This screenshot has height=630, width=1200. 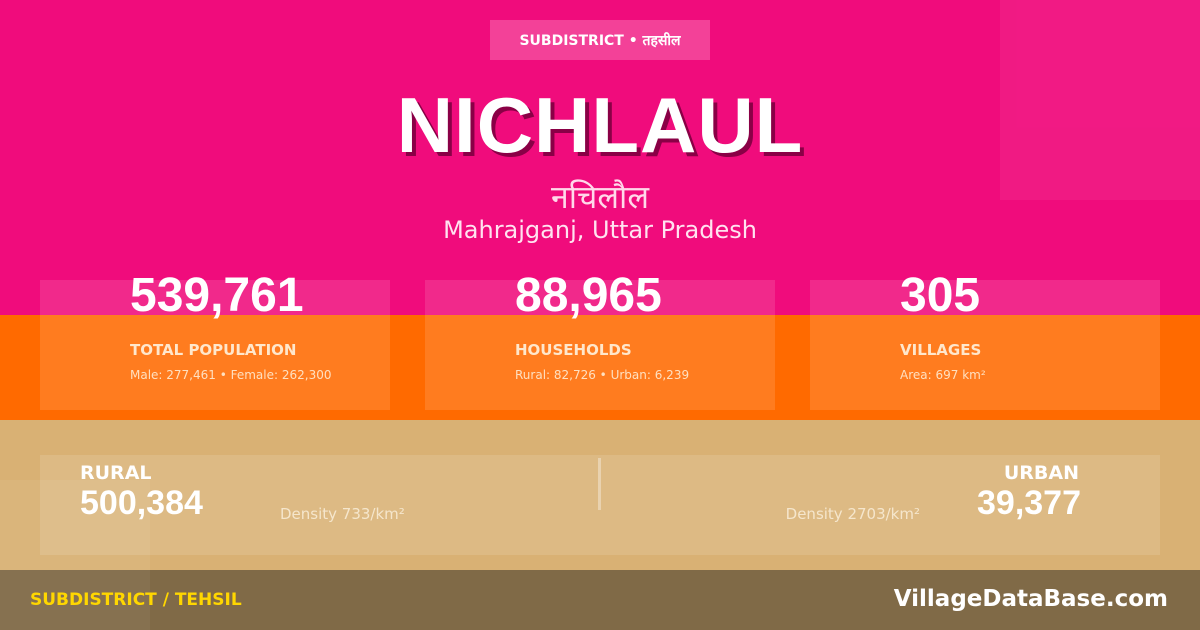 I want to click on rural-density: Density 733/km², so click(x=342, y=514).